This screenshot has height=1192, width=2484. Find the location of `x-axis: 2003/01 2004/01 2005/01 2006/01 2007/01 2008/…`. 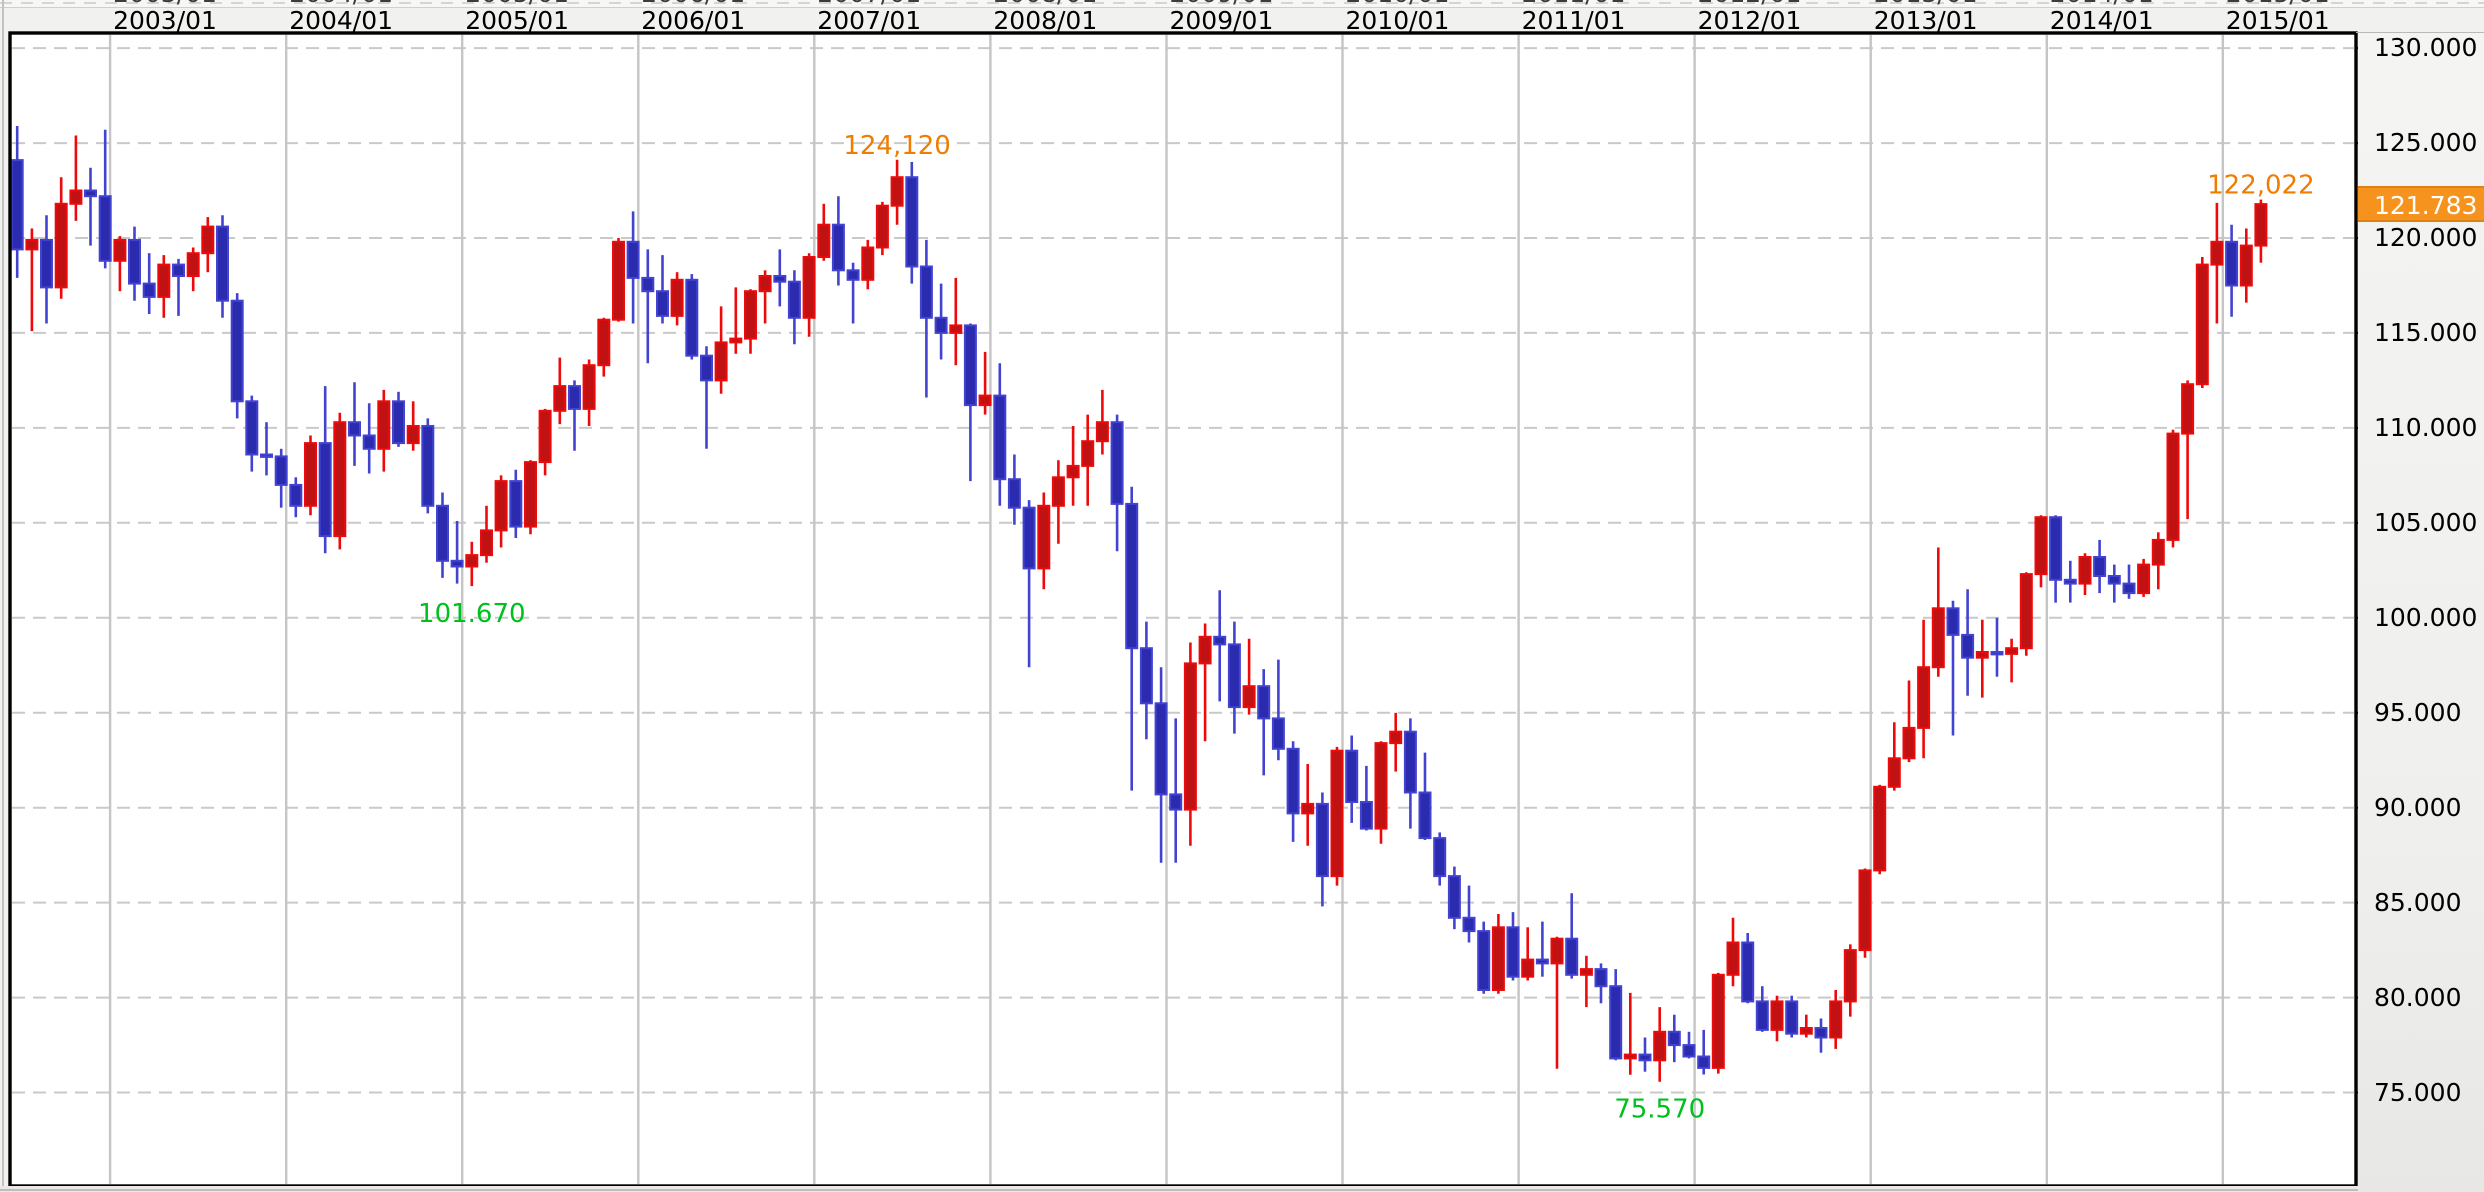

x-axis: 2003/01 2004/01 2005/01 2006/01 2007/01 2008/… is located at coordinates (1242, 20).